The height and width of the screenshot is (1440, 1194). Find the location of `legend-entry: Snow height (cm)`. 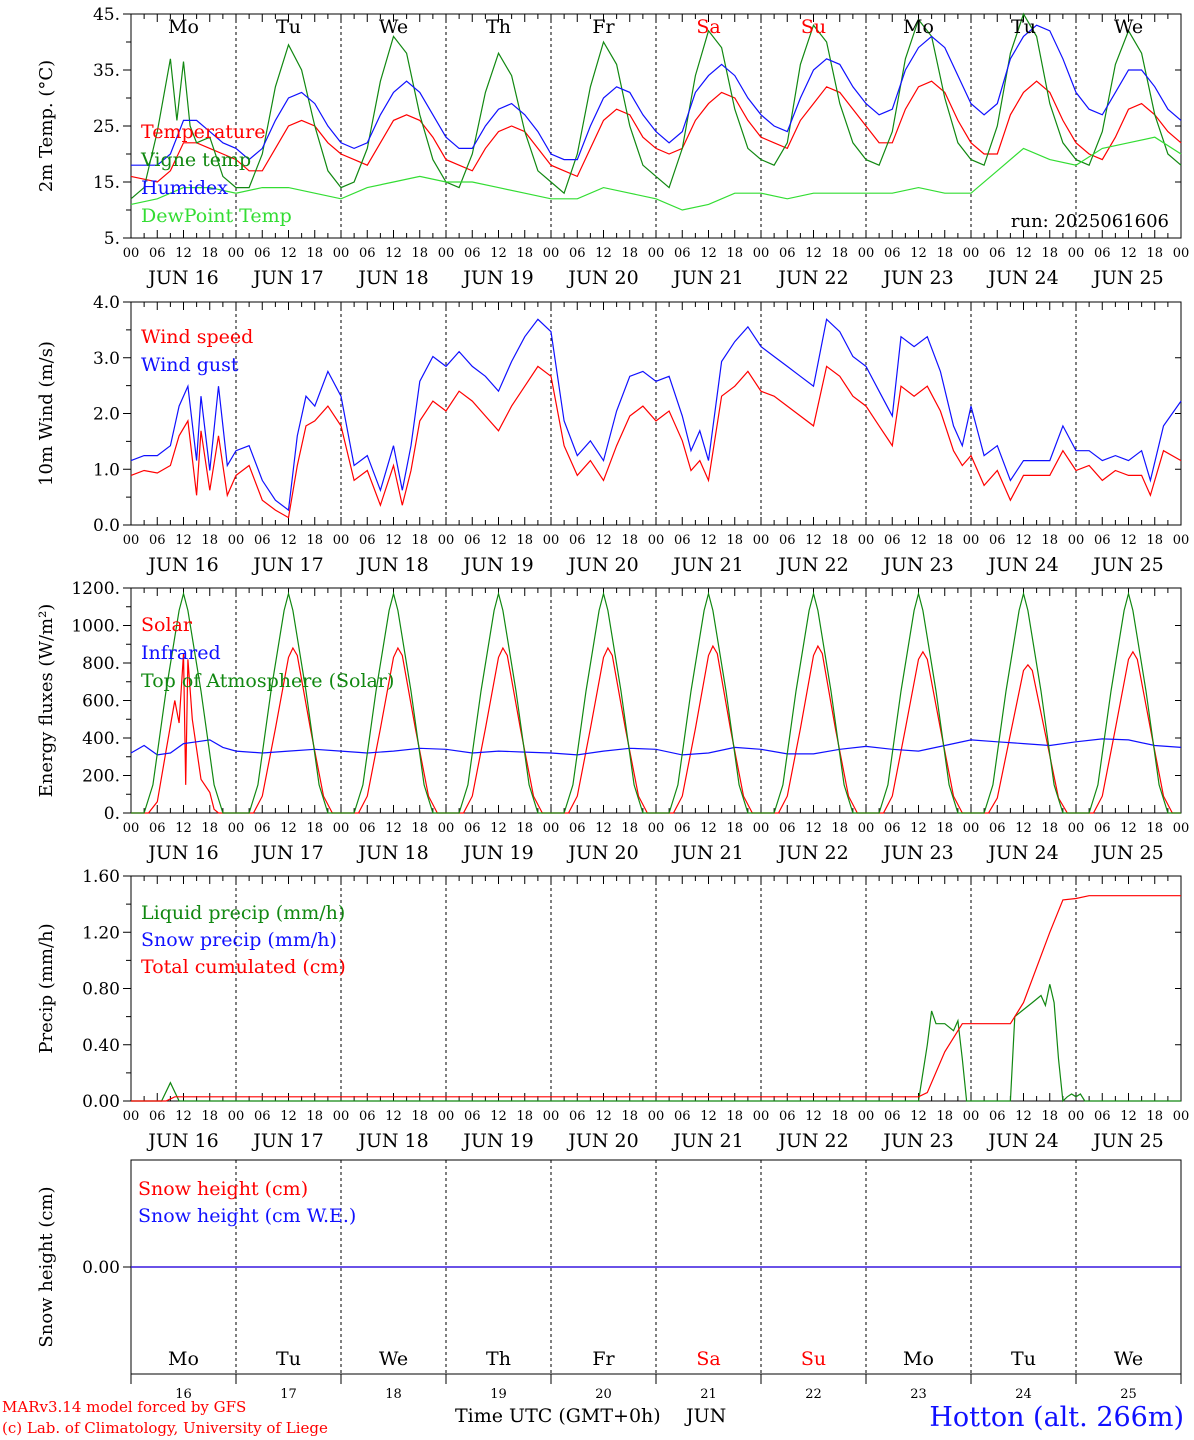

legend-entry: Snow height (cm) is located at coordinates (223, 1189).